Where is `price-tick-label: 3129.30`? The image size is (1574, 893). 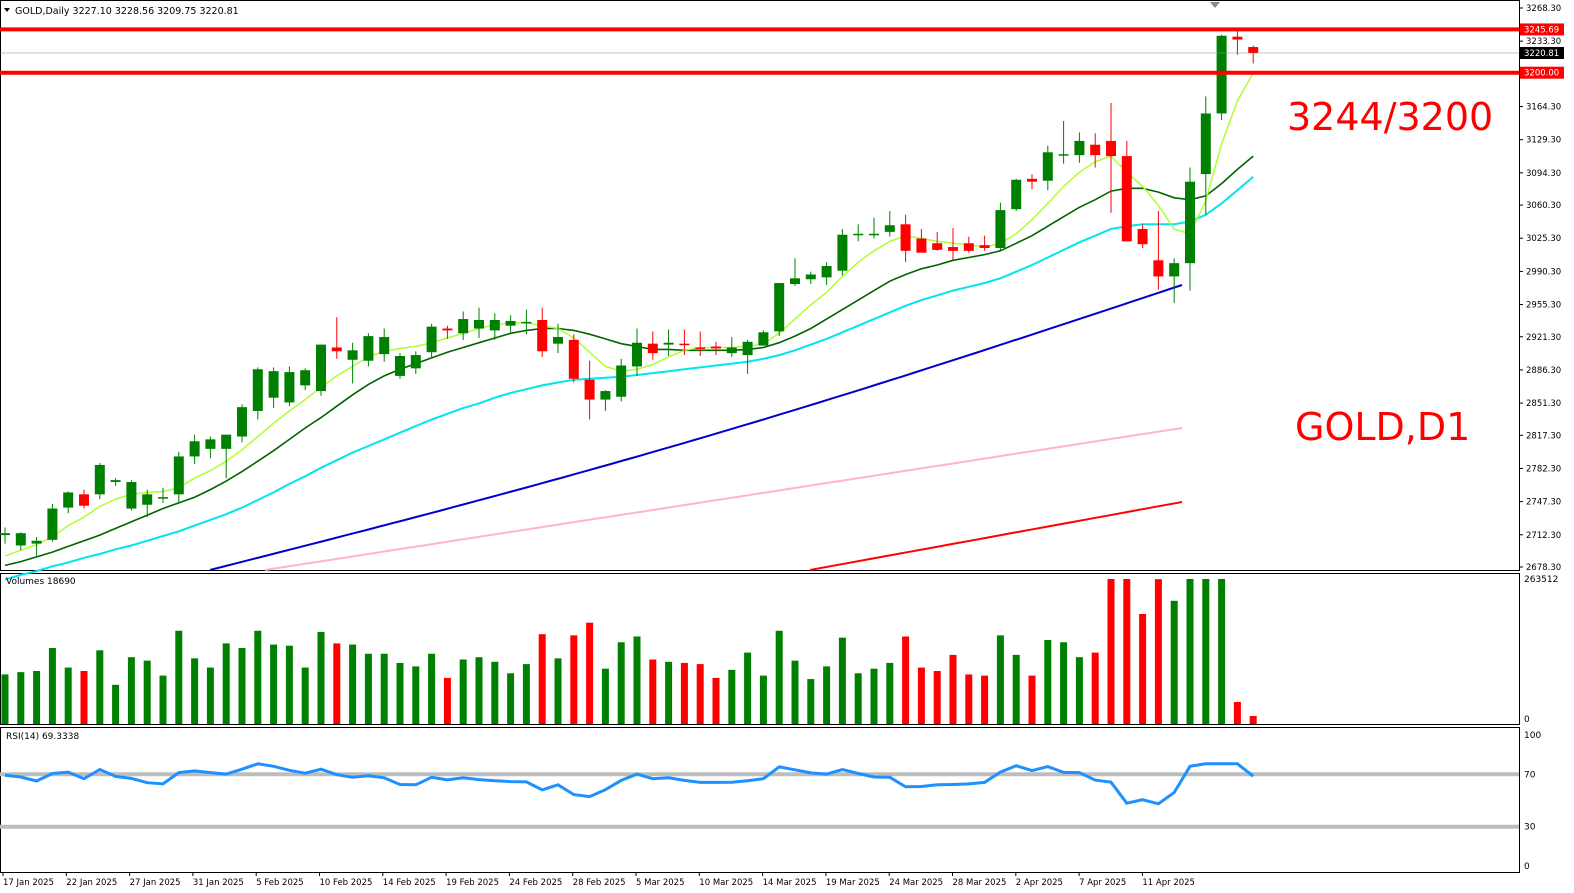 price-tick-label: 3129.30 is located at coordinates (1543, 141).